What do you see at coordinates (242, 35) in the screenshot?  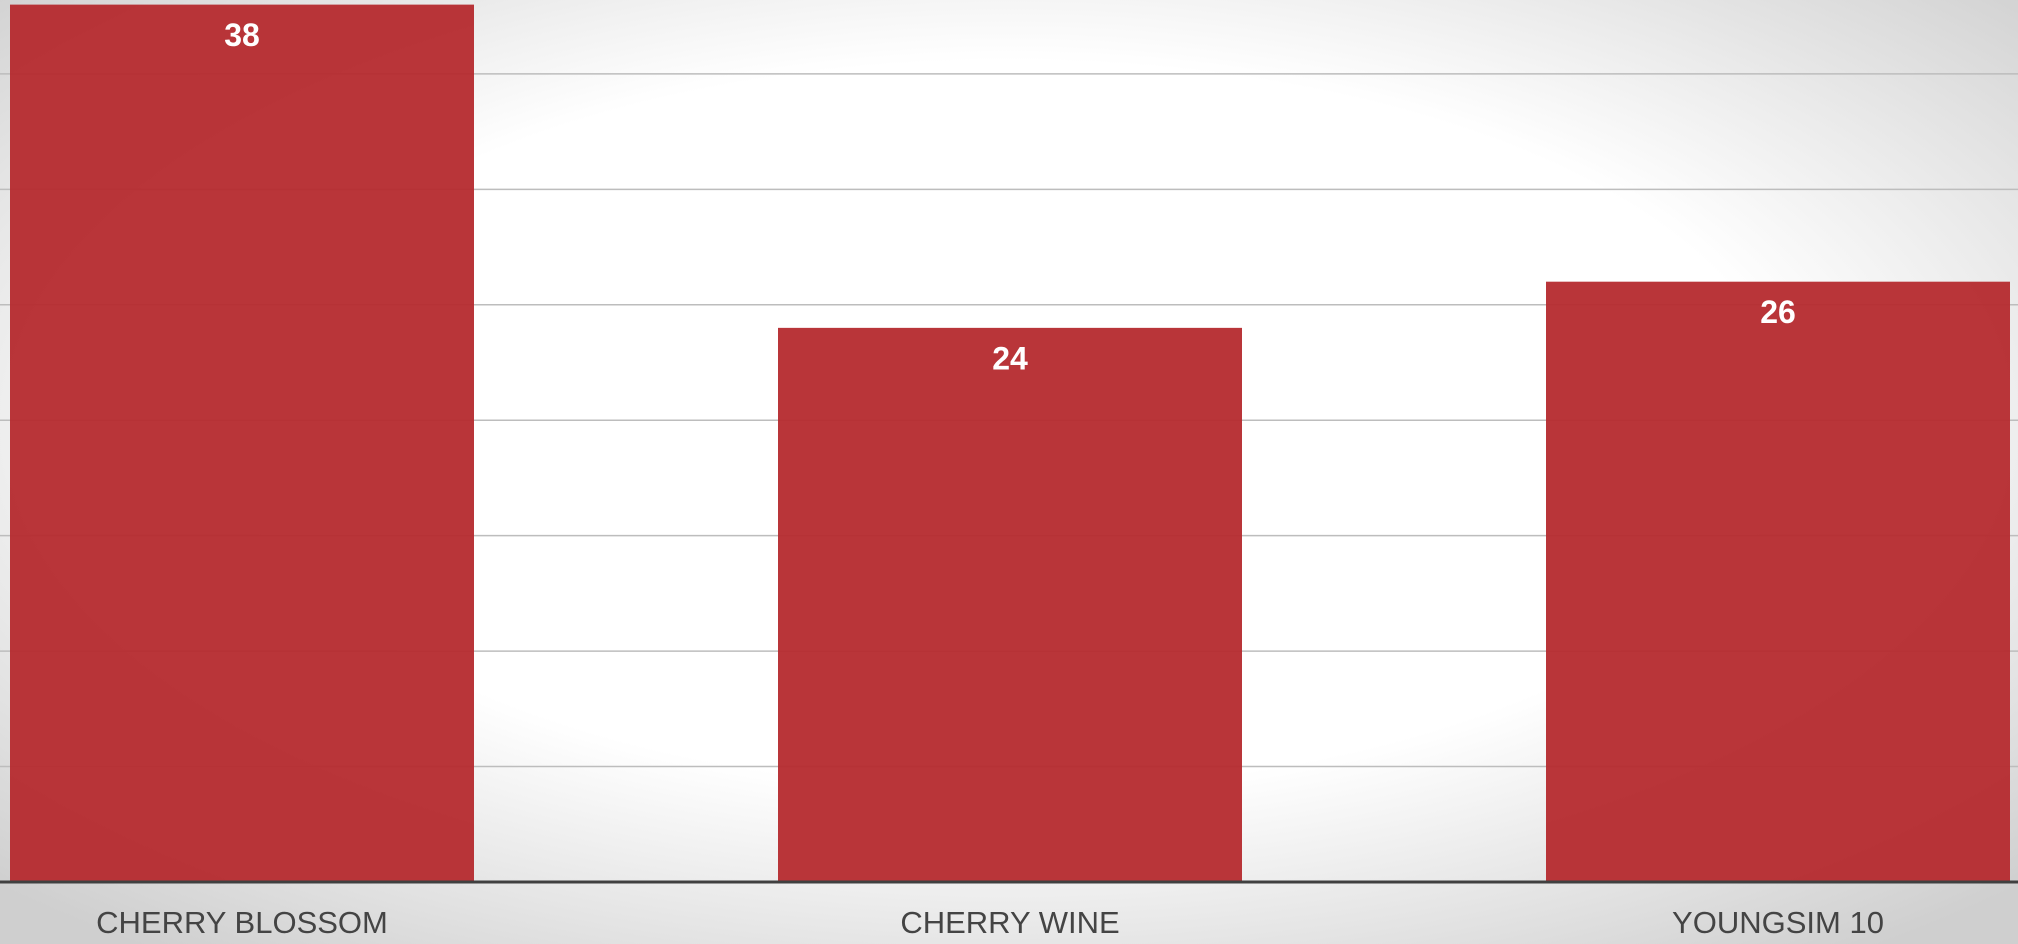 I see `value-label: 38` at bounding box center [242, 35].